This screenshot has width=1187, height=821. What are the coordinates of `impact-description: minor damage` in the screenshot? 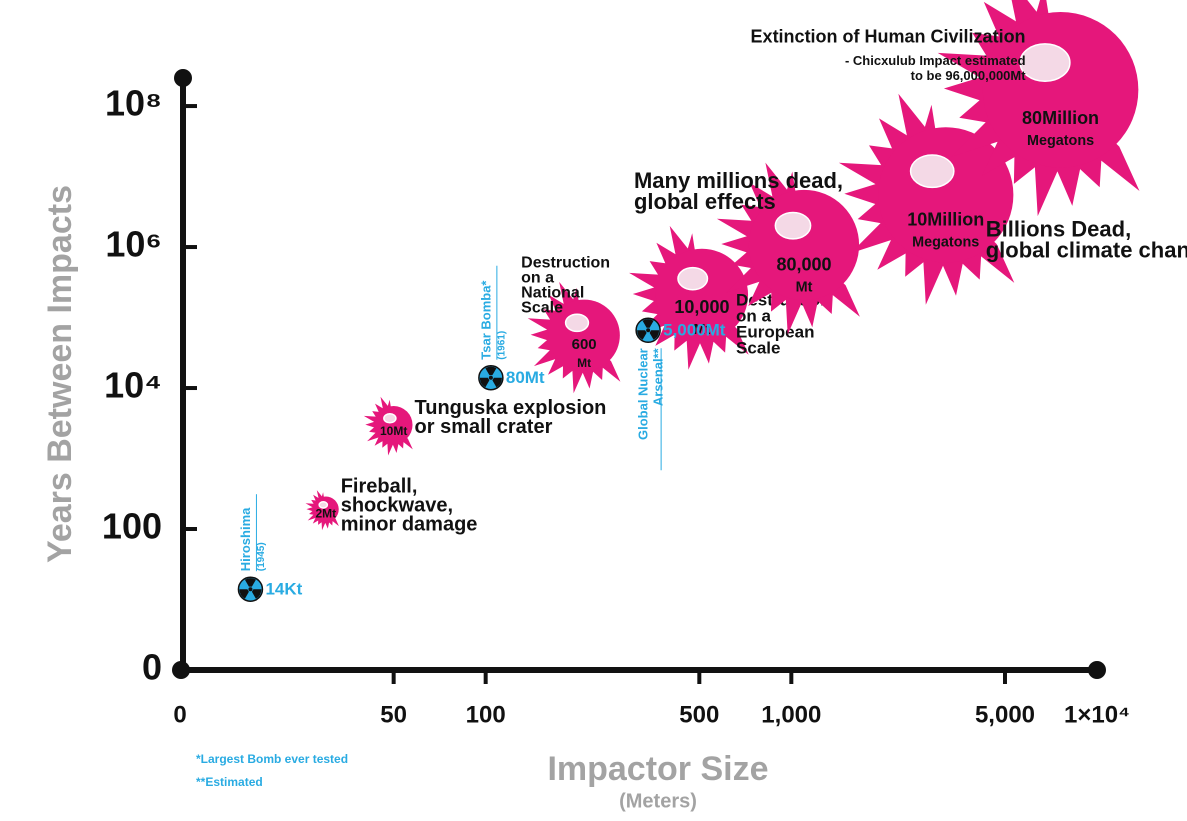 It's located at (409, 525).